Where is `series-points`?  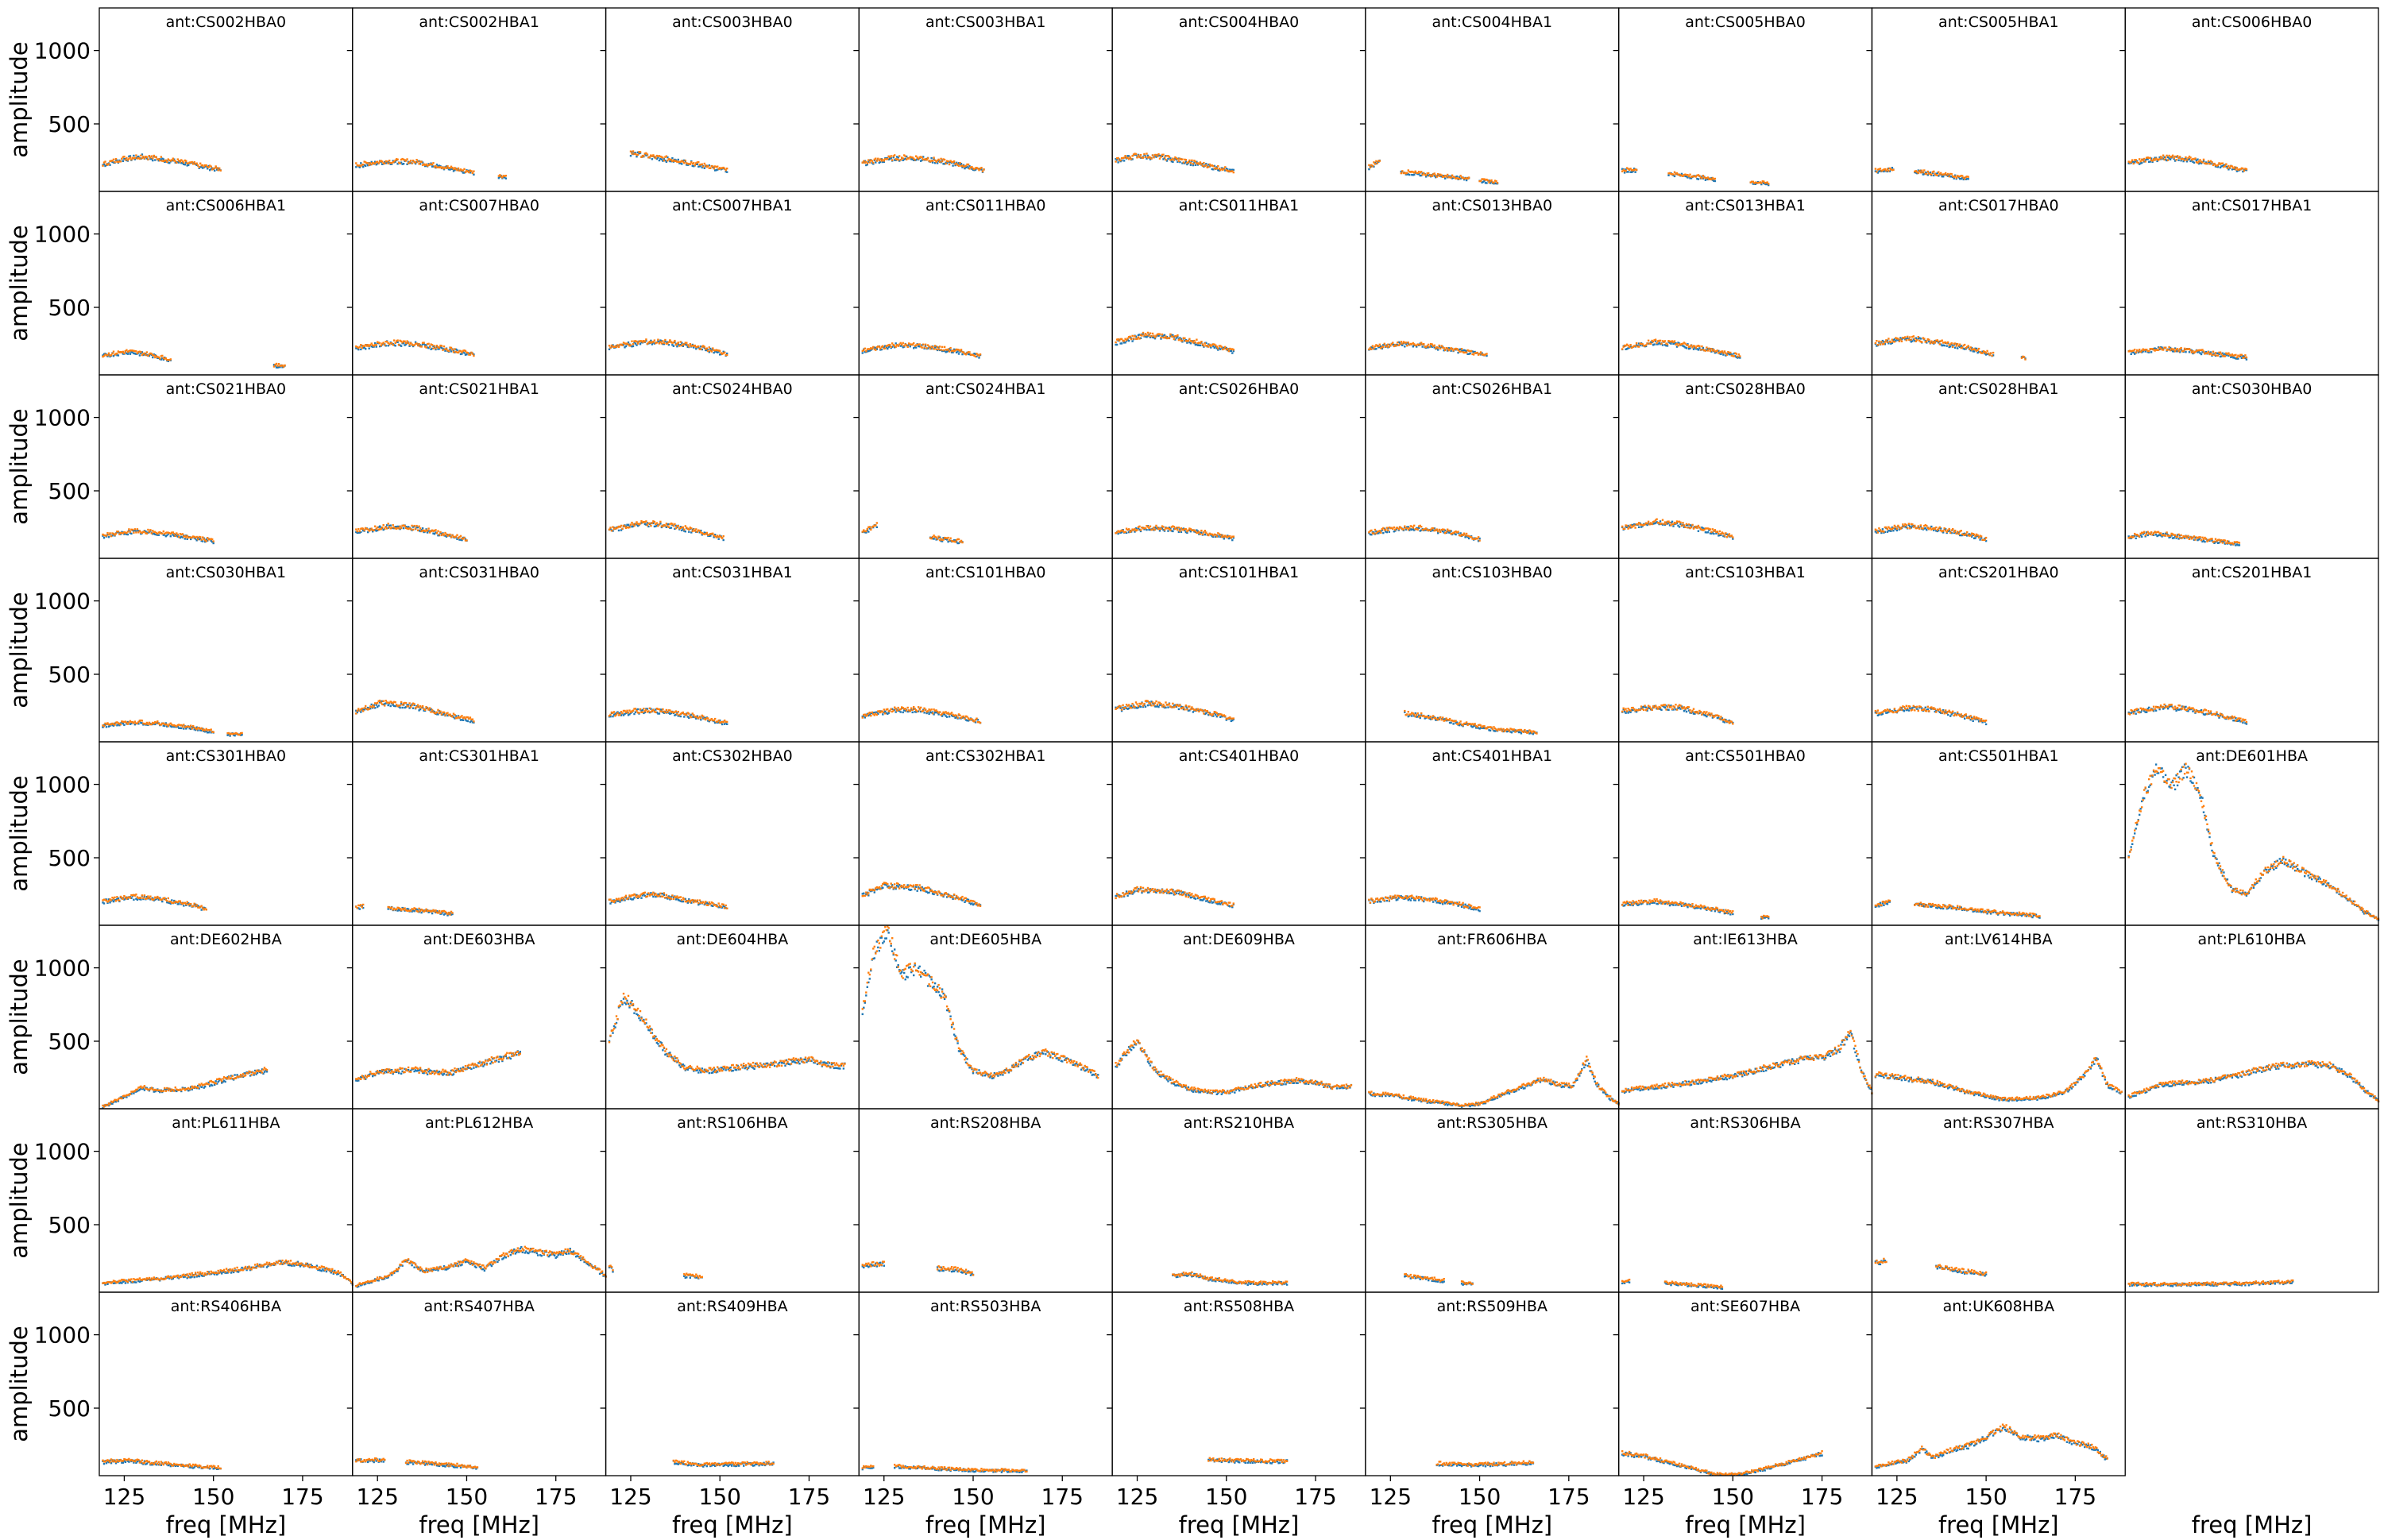 series-points is located at coordinates (1425, 533).